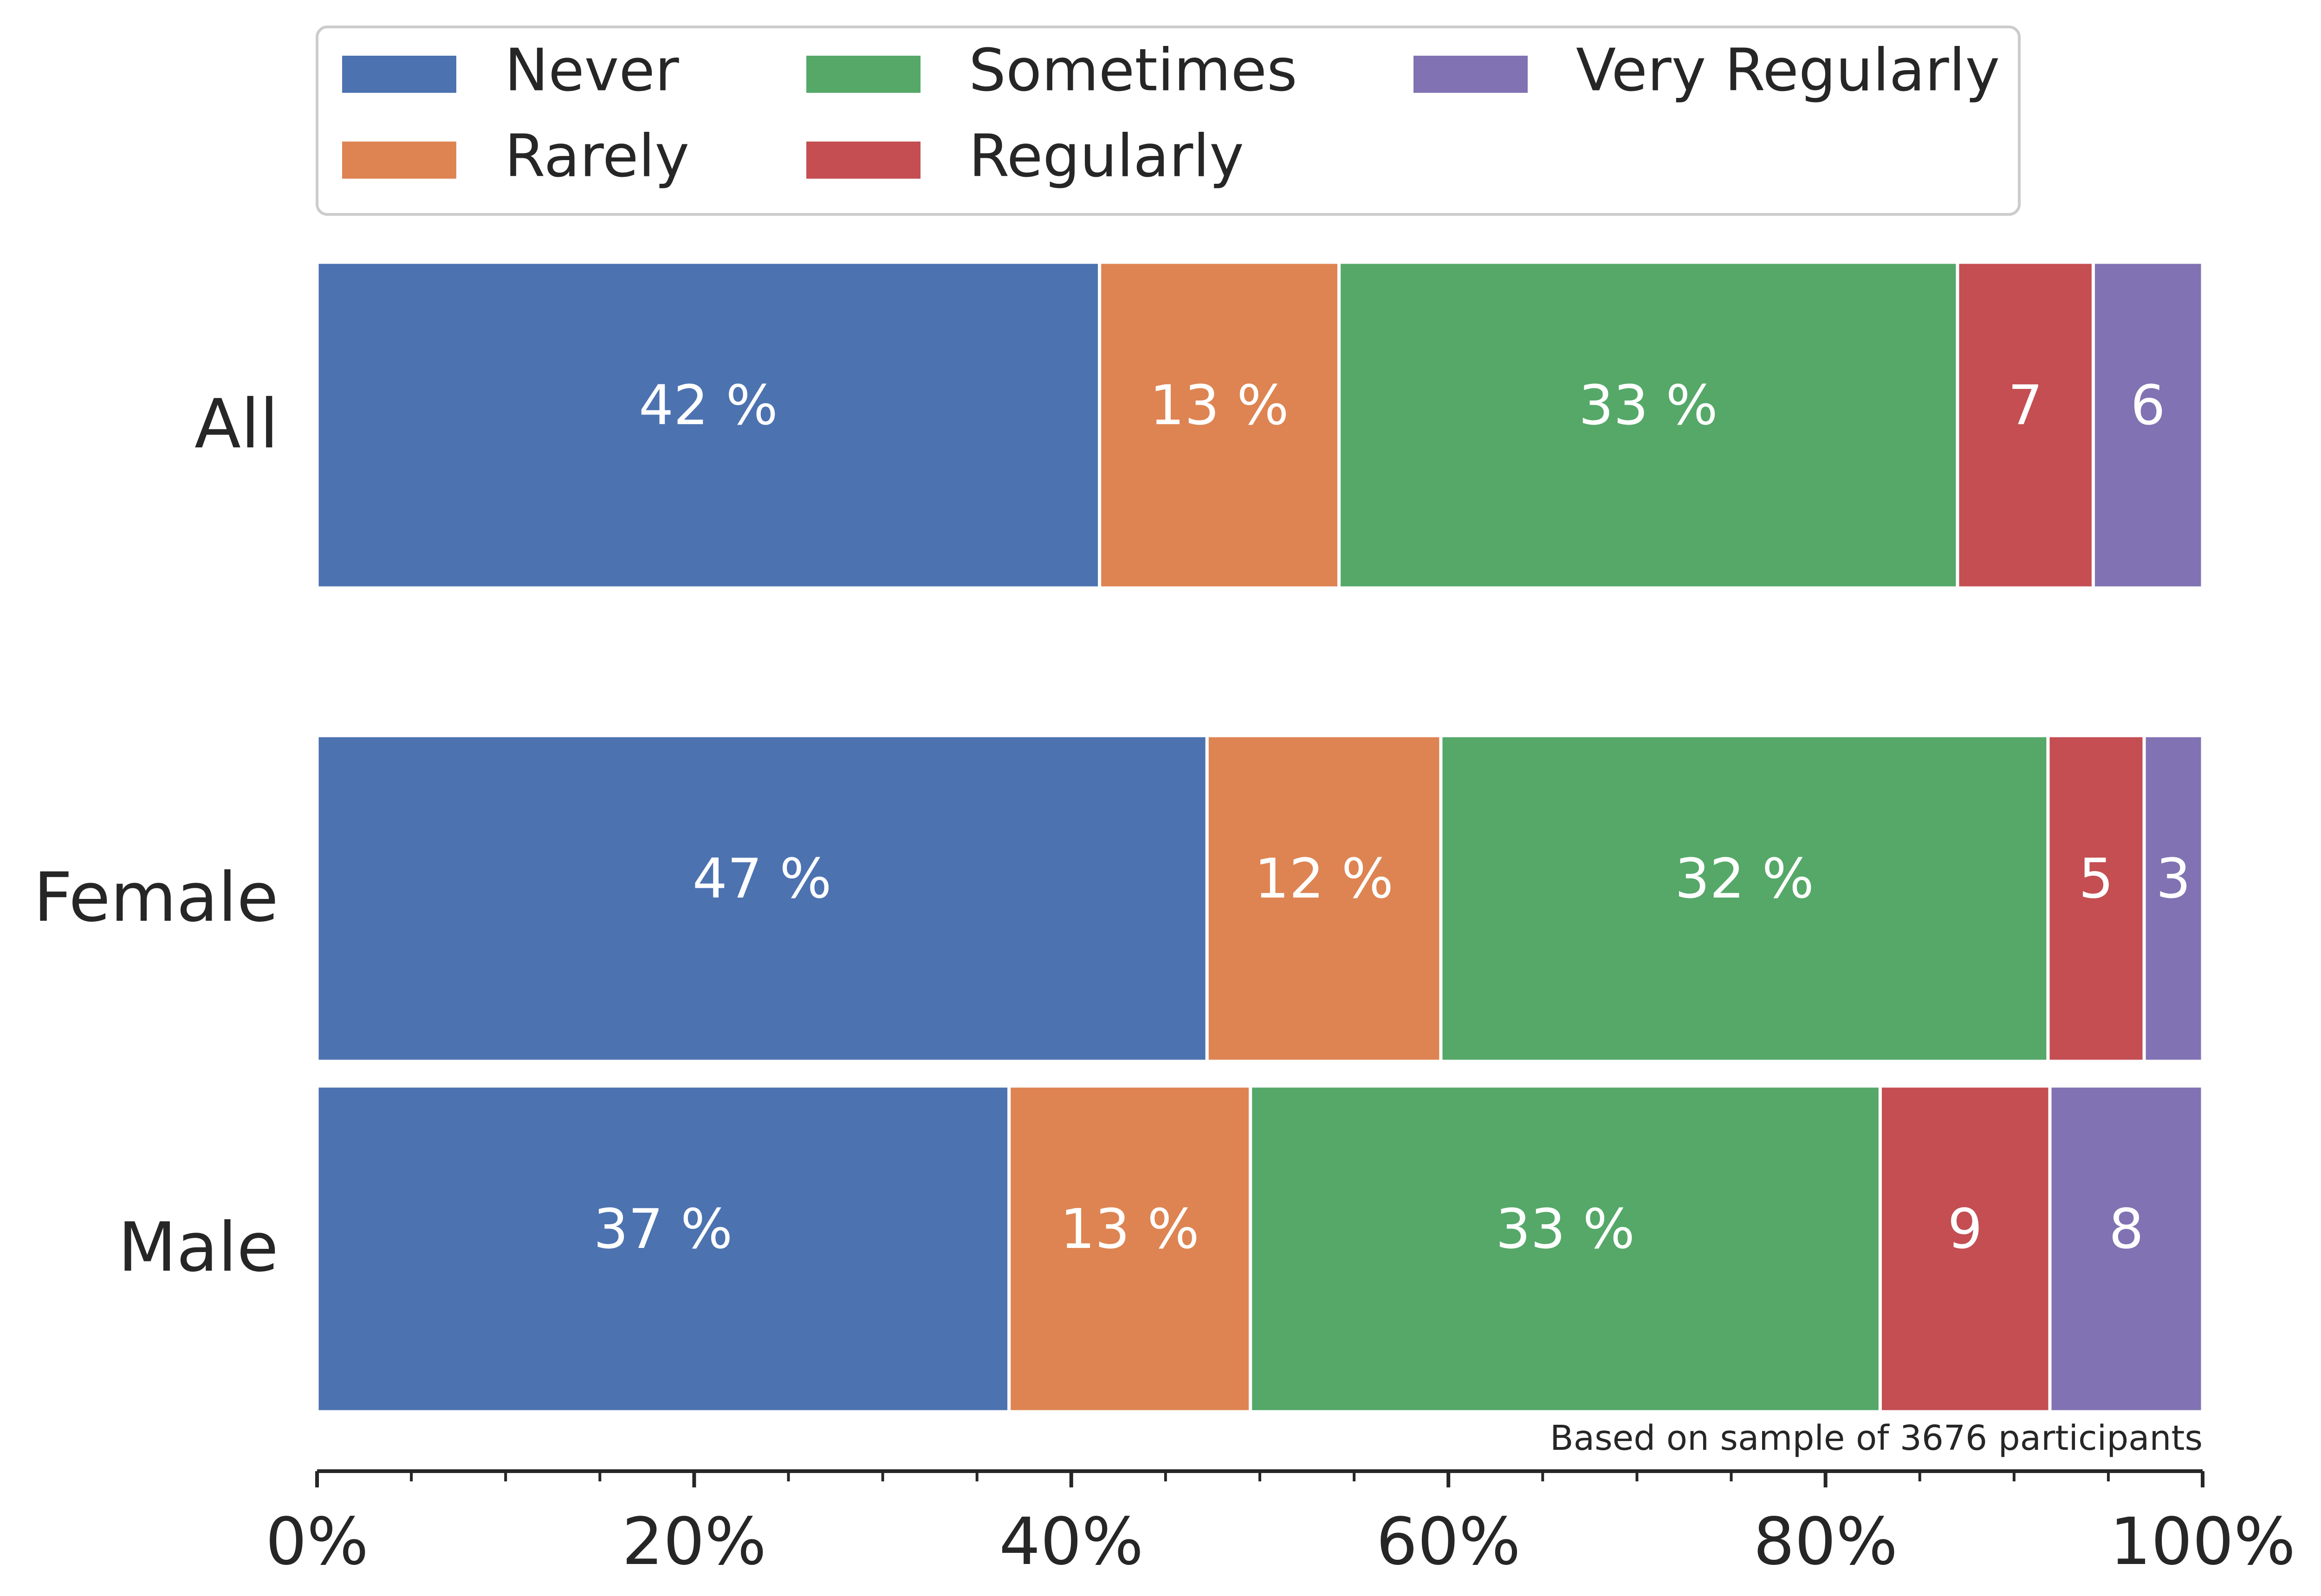  What do you see at coordinates (1649, 405) in the screenshot?
I see `bar-label-all-sometimes: 33 %` at bounding box center [1649, 405].